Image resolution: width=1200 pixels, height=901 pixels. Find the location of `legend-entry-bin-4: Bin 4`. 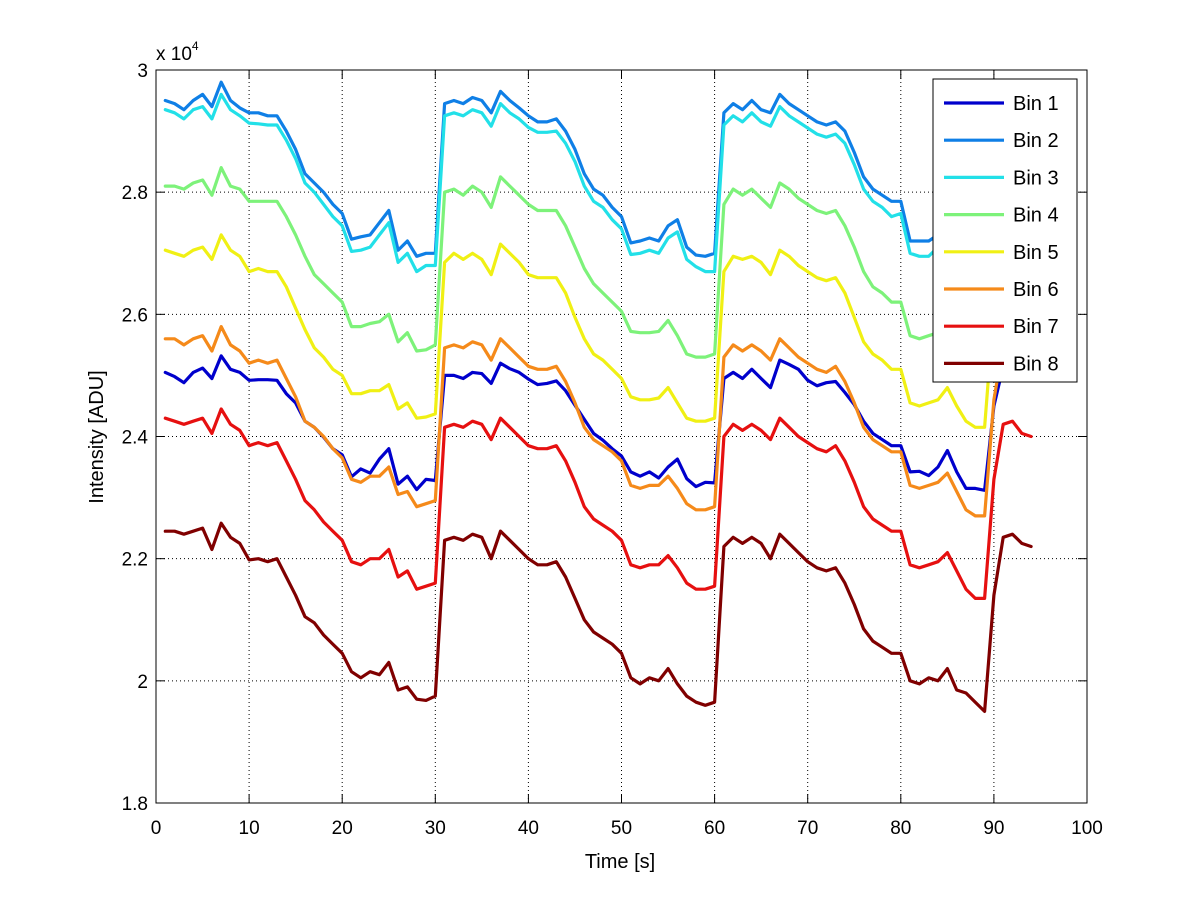

legend-entry-bin-4: Bin 4 is located at coordinates (1001, 216).